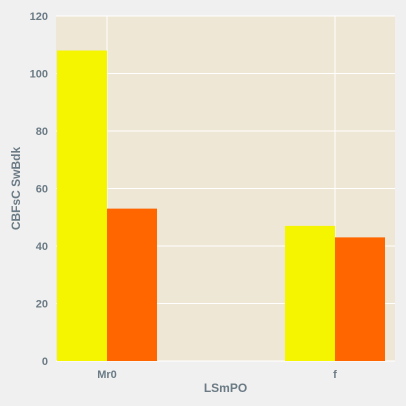 The image size is (406, 406). What do you see at coordinates (45, 362) in the screenshot?
I see `y-tick-label: 0` at bounding box center [45, 362].